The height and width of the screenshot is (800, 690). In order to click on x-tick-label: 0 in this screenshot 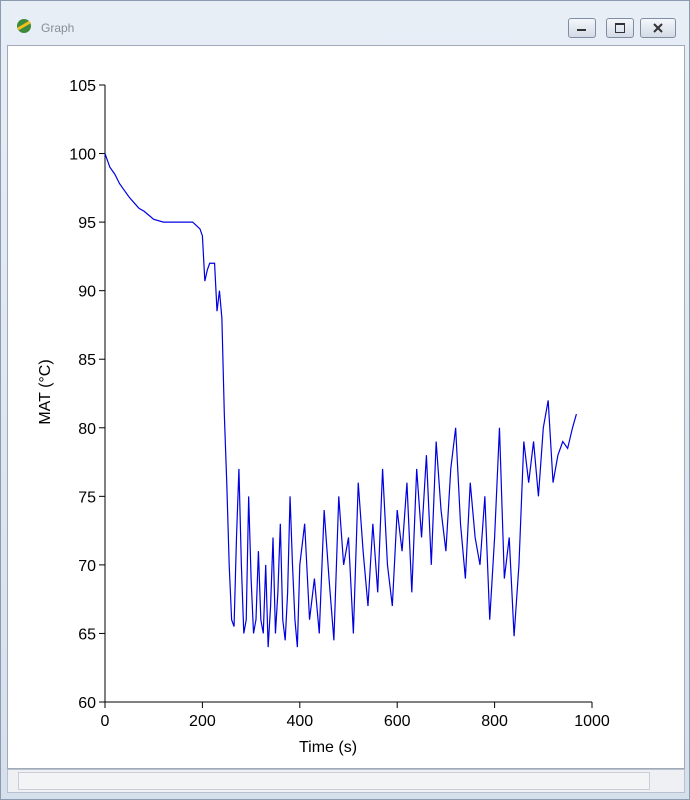, I will do `click(105, 721)`.